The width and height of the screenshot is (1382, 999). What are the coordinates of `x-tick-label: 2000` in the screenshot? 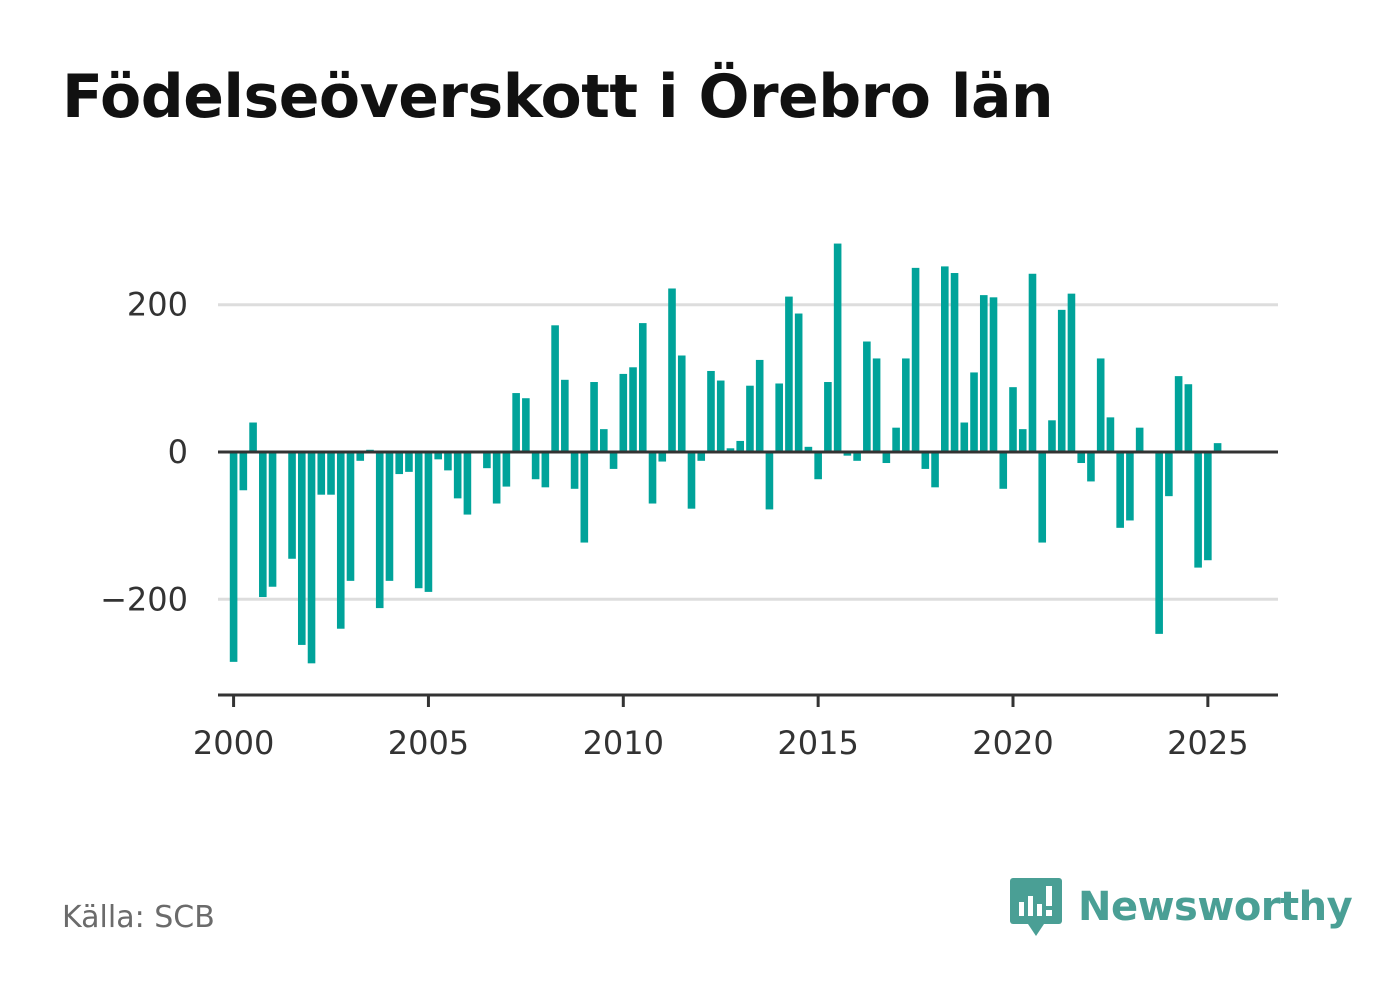 It's located at (233, 743).